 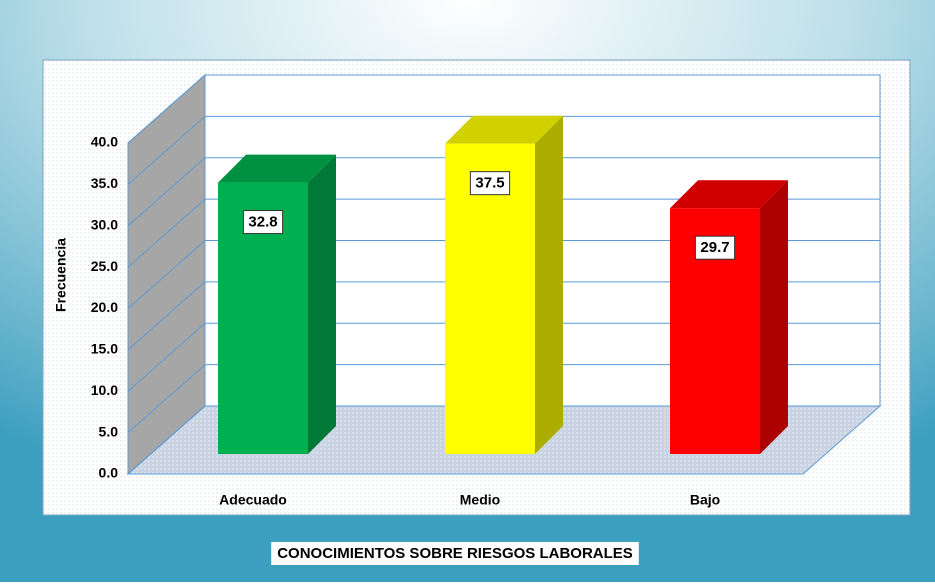 What do you see at coordinates (705, 500) in the screenshot?
I see `x-tick-label: Bajo` at bounding box center [705, 500].